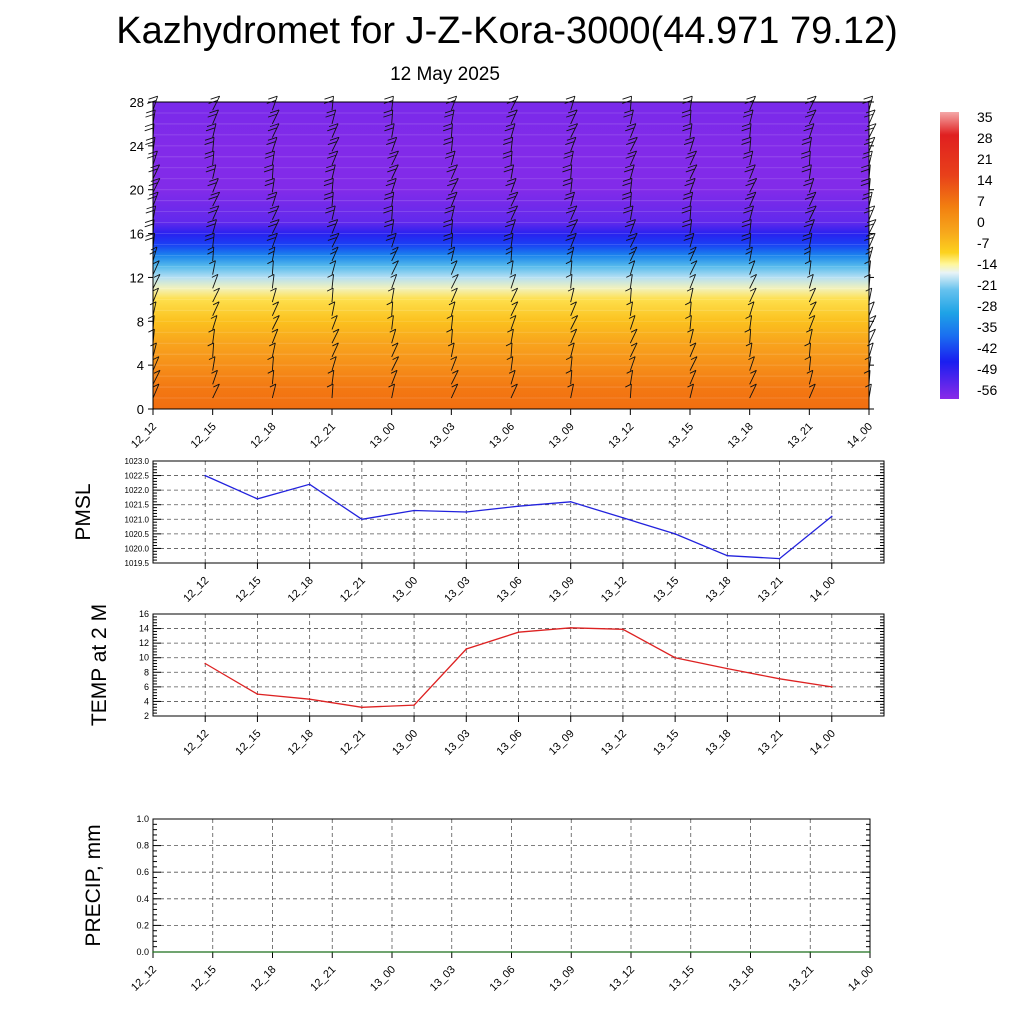  I want to click on x-tick-label: 13_12, so click(621, 436).